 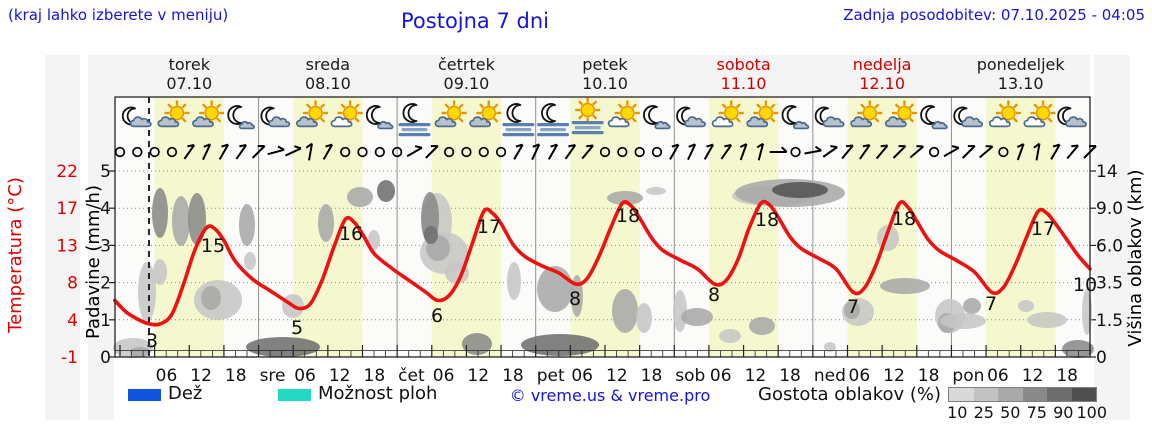 I want to click on day-date: 10.10, so click(x=605, y=83).